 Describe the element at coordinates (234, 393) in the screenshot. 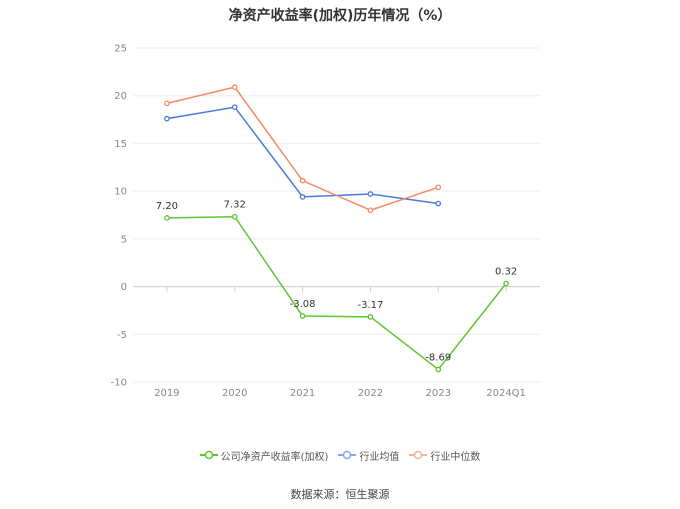

I see `x-tick-label: 2020` at that location.